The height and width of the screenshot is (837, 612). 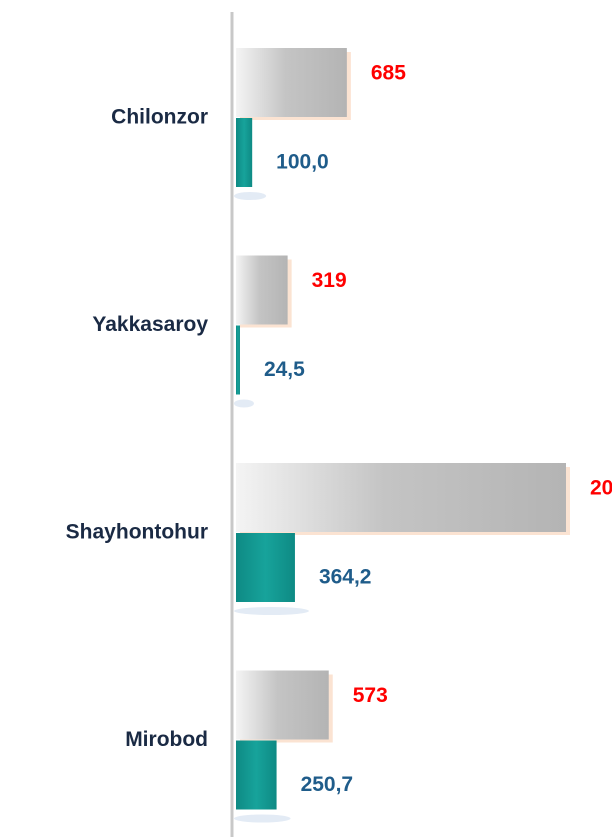 What do you see at coordinates (150, 324) in the screenshot?
I see `category-label: Yakkasaroy` at bounding box center [150, 324].